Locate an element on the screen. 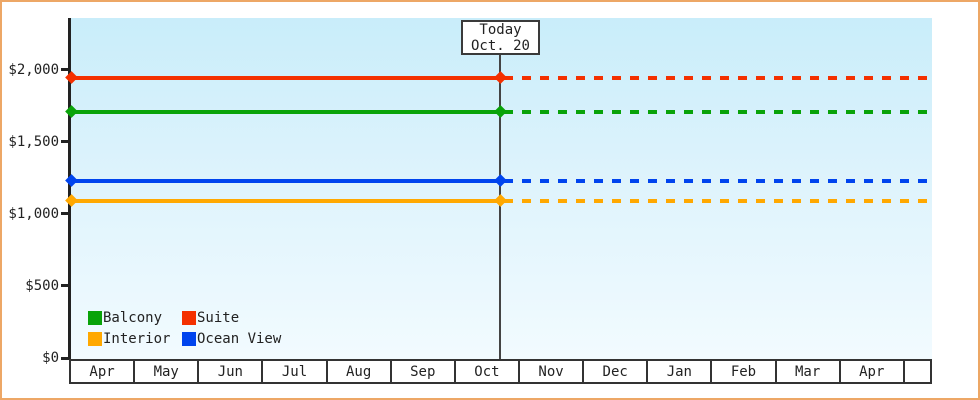  today-annotation: Today Oct. 20 is located at coordinates (500, 37).